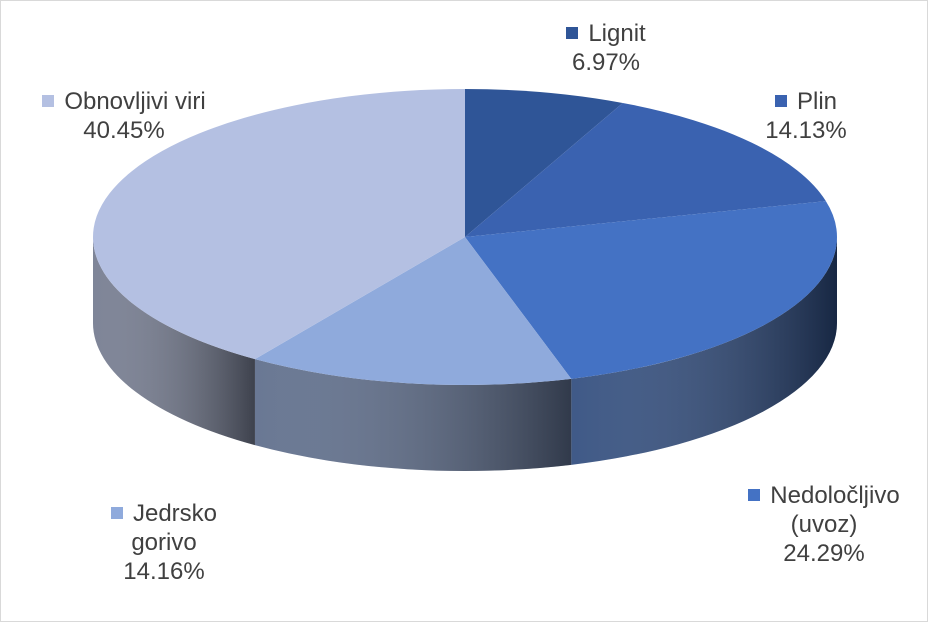 This screenshot has height=623, width=928. I want to click on pie-side-shading-obnovljivi-viri, so click(174, 341).